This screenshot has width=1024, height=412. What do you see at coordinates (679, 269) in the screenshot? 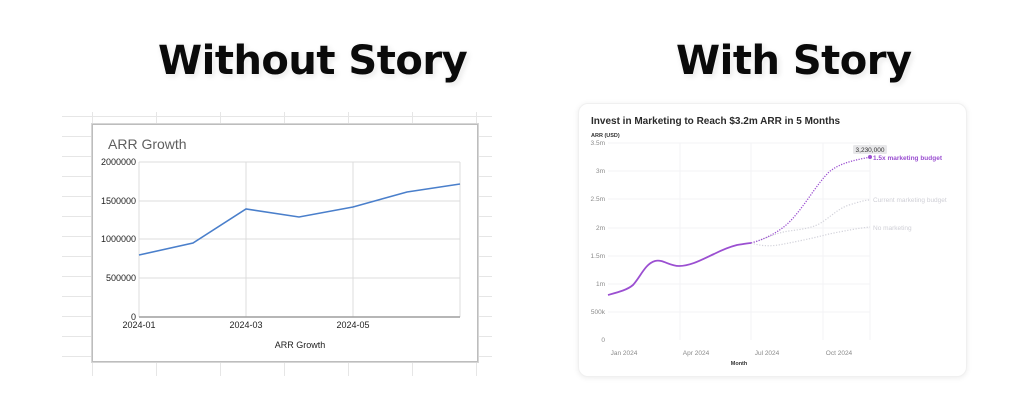
I see `actual-arr-line` at bounding box center [679, 269].